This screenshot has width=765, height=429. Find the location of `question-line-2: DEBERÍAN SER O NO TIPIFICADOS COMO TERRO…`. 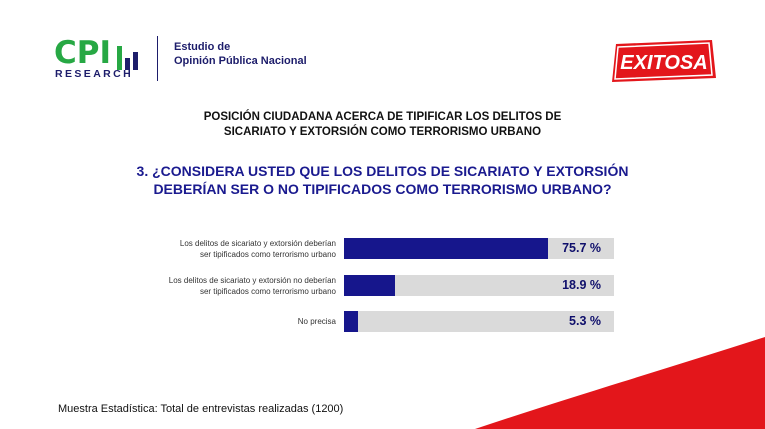

question-line-2: DEBERÍAN SER O NO TIPIFICADOS COMO TERRO… is located at coordinates (382, 189).